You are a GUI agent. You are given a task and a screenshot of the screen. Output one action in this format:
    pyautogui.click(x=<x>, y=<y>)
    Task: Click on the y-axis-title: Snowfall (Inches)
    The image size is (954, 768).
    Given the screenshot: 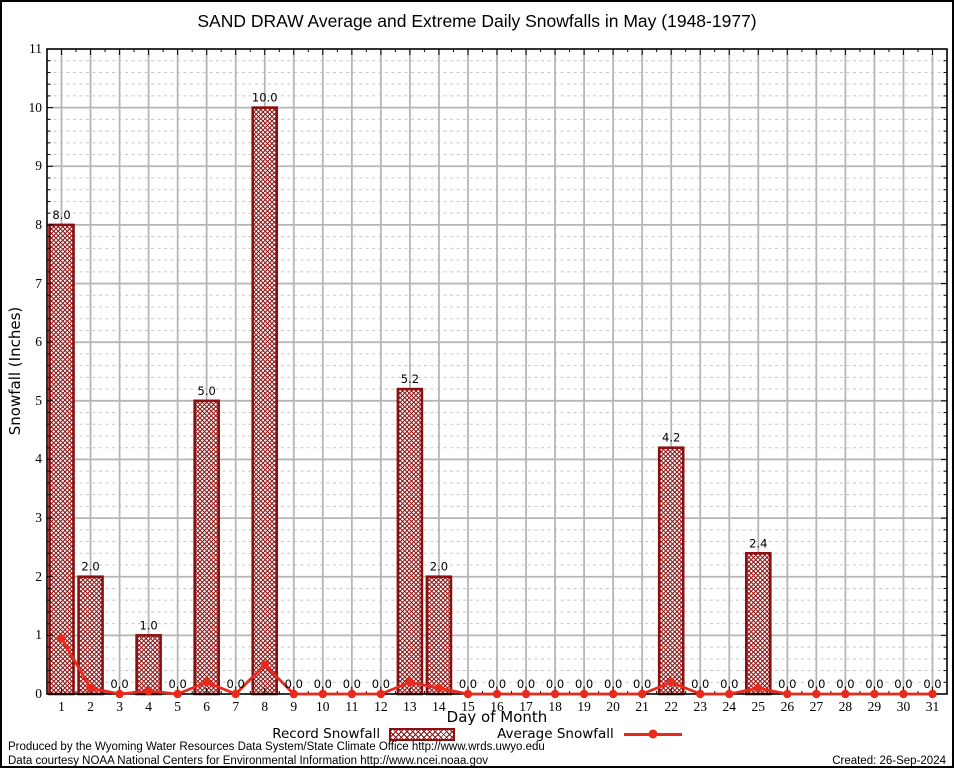 What is the action you would take?
    pyautogui.click(x=15, y=371)
    